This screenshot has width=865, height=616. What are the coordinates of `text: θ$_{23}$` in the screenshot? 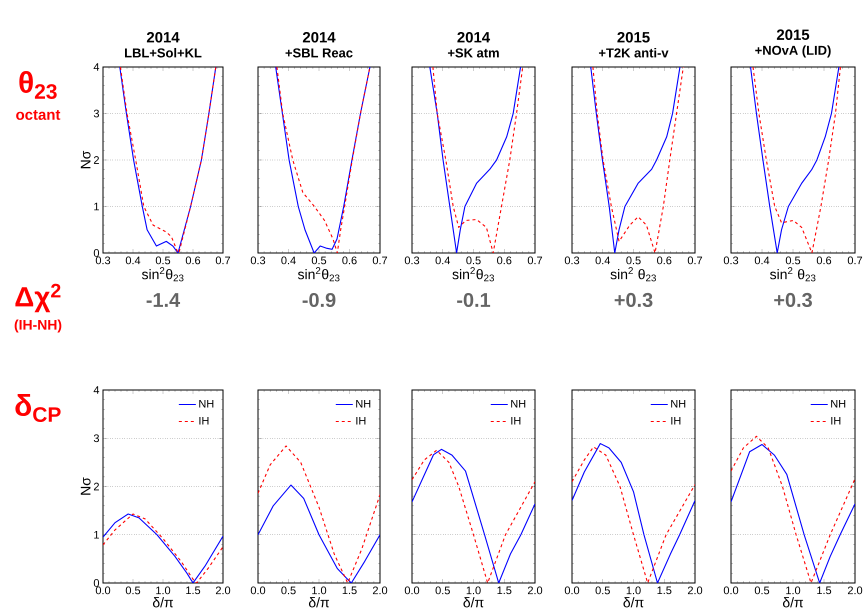 It's located at (38, 85).